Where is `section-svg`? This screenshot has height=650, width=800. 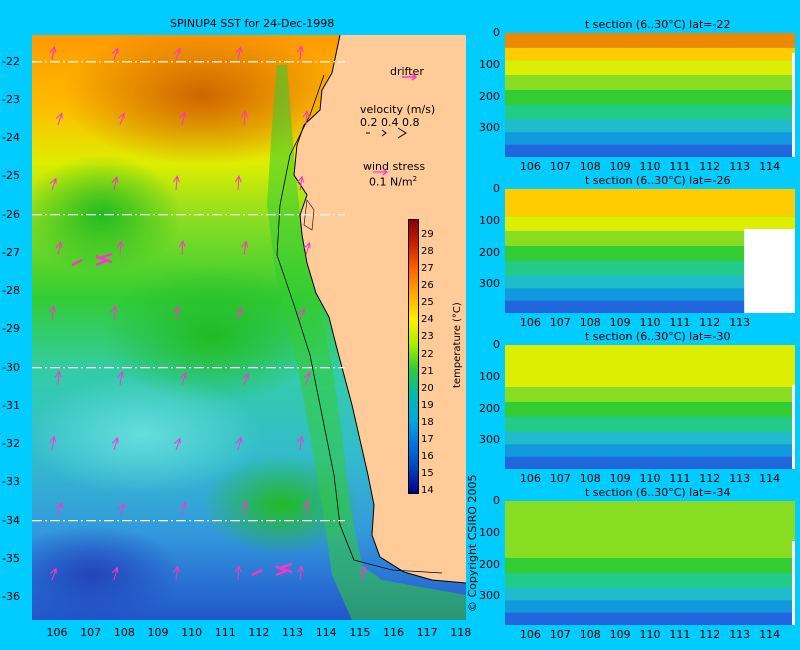 section-svg is located at coordinates (650, 251).